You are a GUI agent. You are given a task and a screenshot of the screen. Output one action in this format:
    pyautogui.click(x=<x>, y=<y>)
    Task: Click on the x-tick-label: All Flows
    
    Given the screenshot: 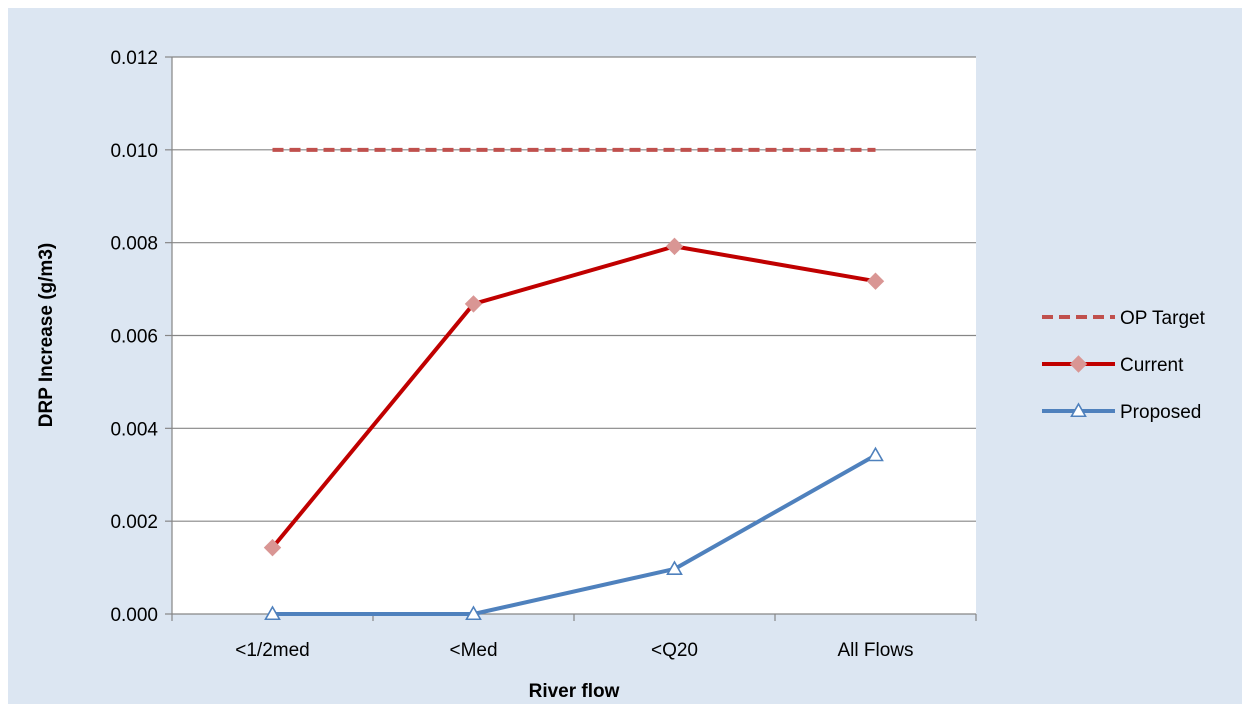 What is the action you would take?
    pyautogui.click(x=875, y=650)
    